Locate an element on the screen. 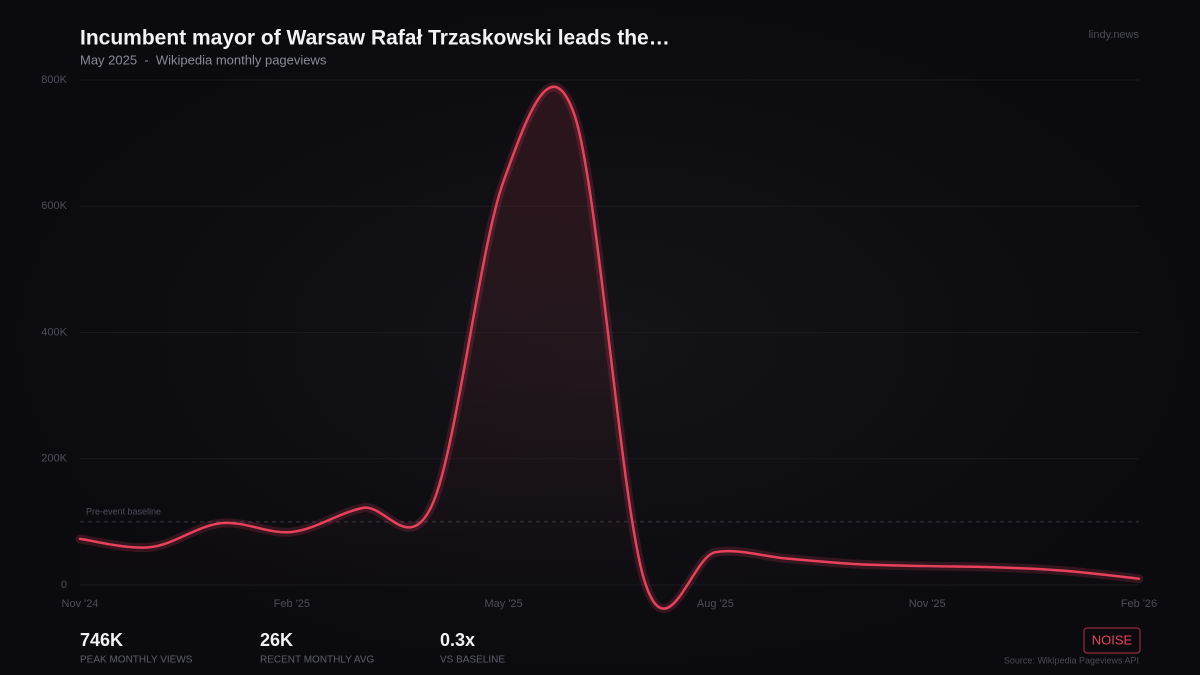 This screenshot has height=675, width=1200. badge-box is located at coordinates (1112, 640).